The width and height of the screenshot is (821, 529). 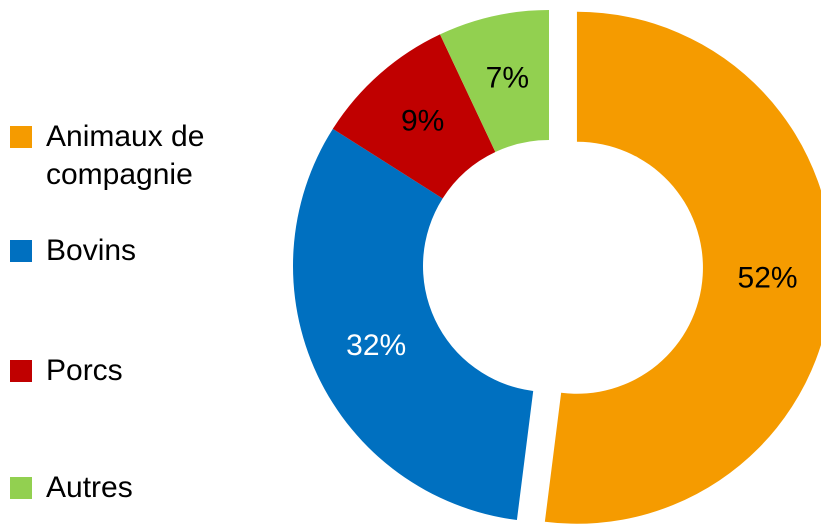 What do you see at coordinates (84, 370) in the screenshot?
I see `legend-label: Porcs` at bounding box center [84, 370].